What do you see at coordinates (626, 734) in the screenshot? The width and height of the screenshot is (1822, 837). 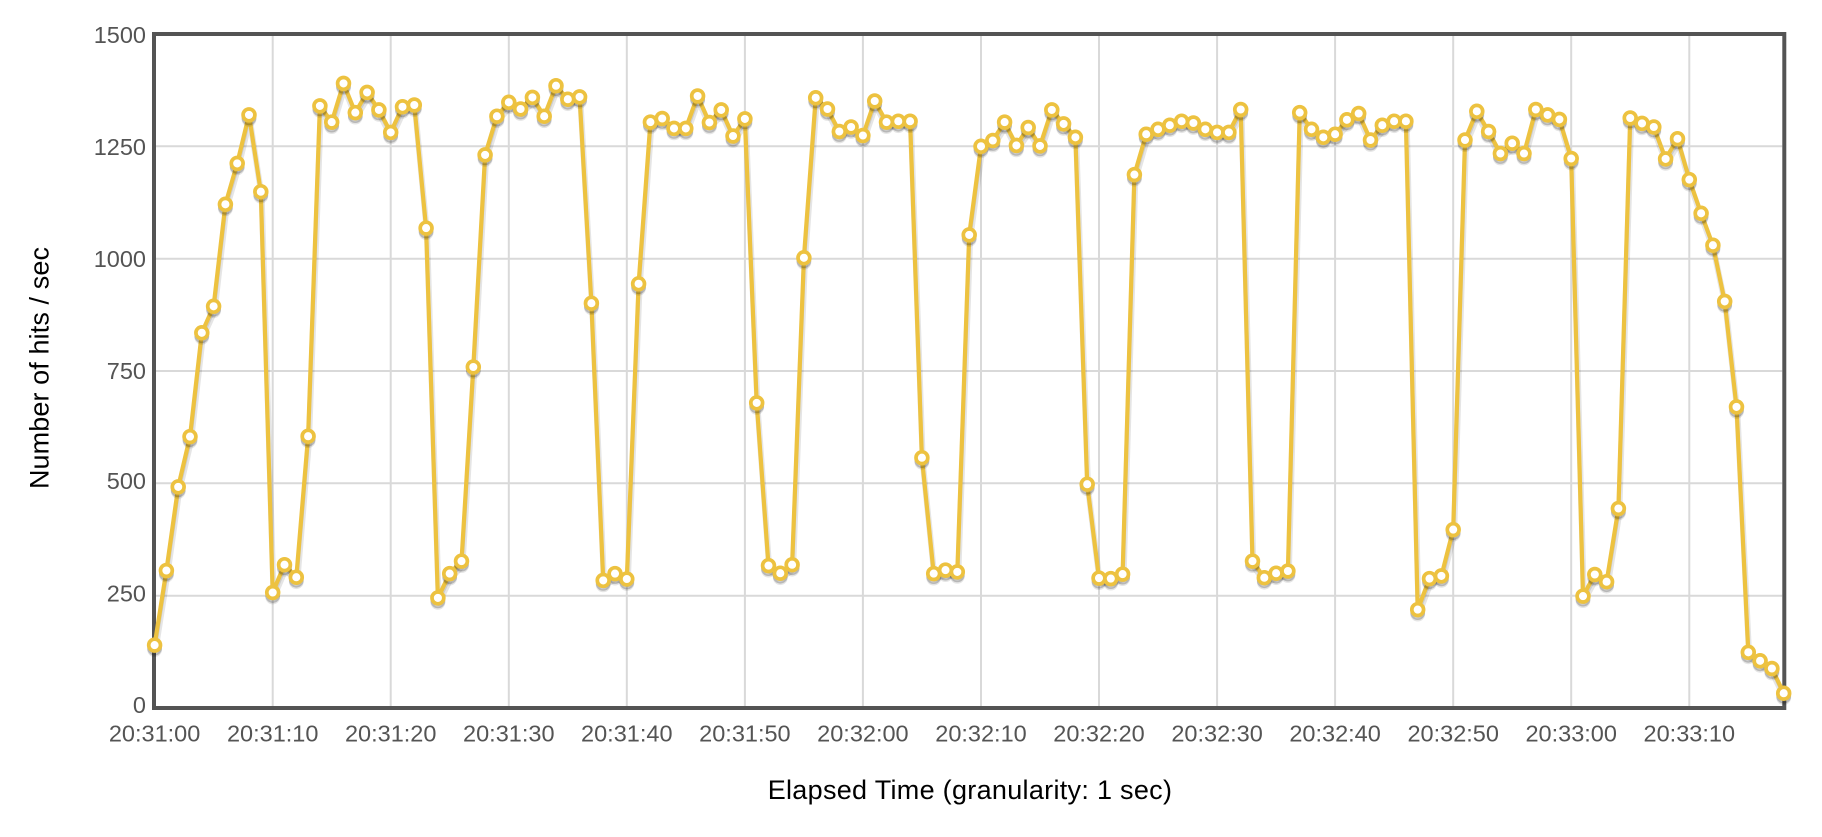 I see `svg-text: 20:31:40` at bounding box center [626, 734].